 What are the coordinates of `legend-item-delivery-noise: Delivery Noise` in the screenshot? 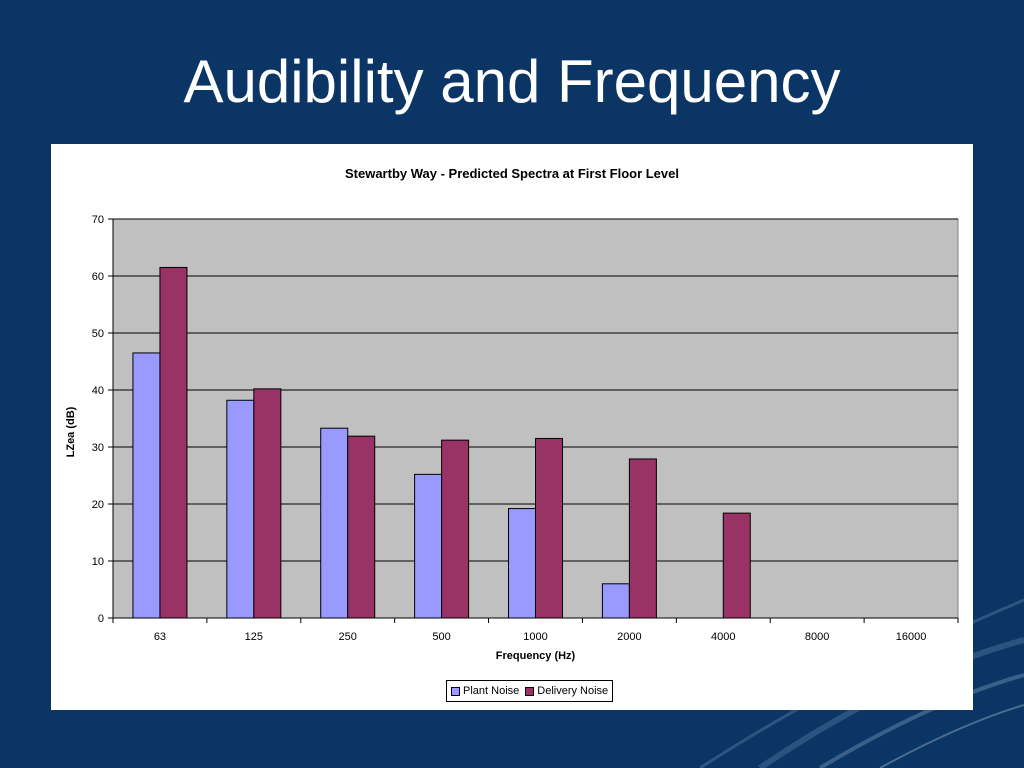 It's located at (566, 691).